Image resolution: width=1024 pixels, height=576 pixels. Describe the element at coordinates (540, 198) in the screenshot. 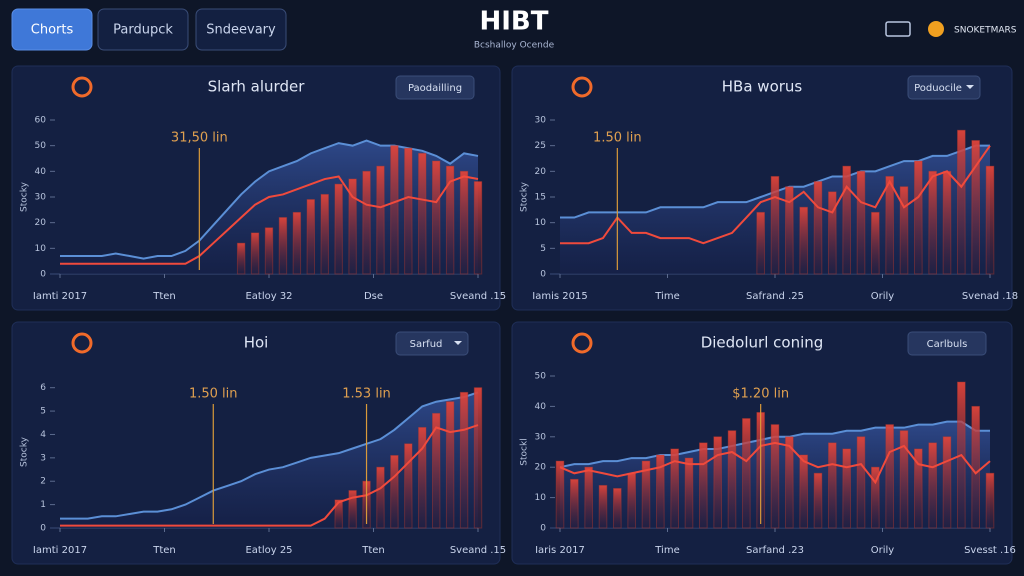

I see `y-tick-label: 15` at that location.